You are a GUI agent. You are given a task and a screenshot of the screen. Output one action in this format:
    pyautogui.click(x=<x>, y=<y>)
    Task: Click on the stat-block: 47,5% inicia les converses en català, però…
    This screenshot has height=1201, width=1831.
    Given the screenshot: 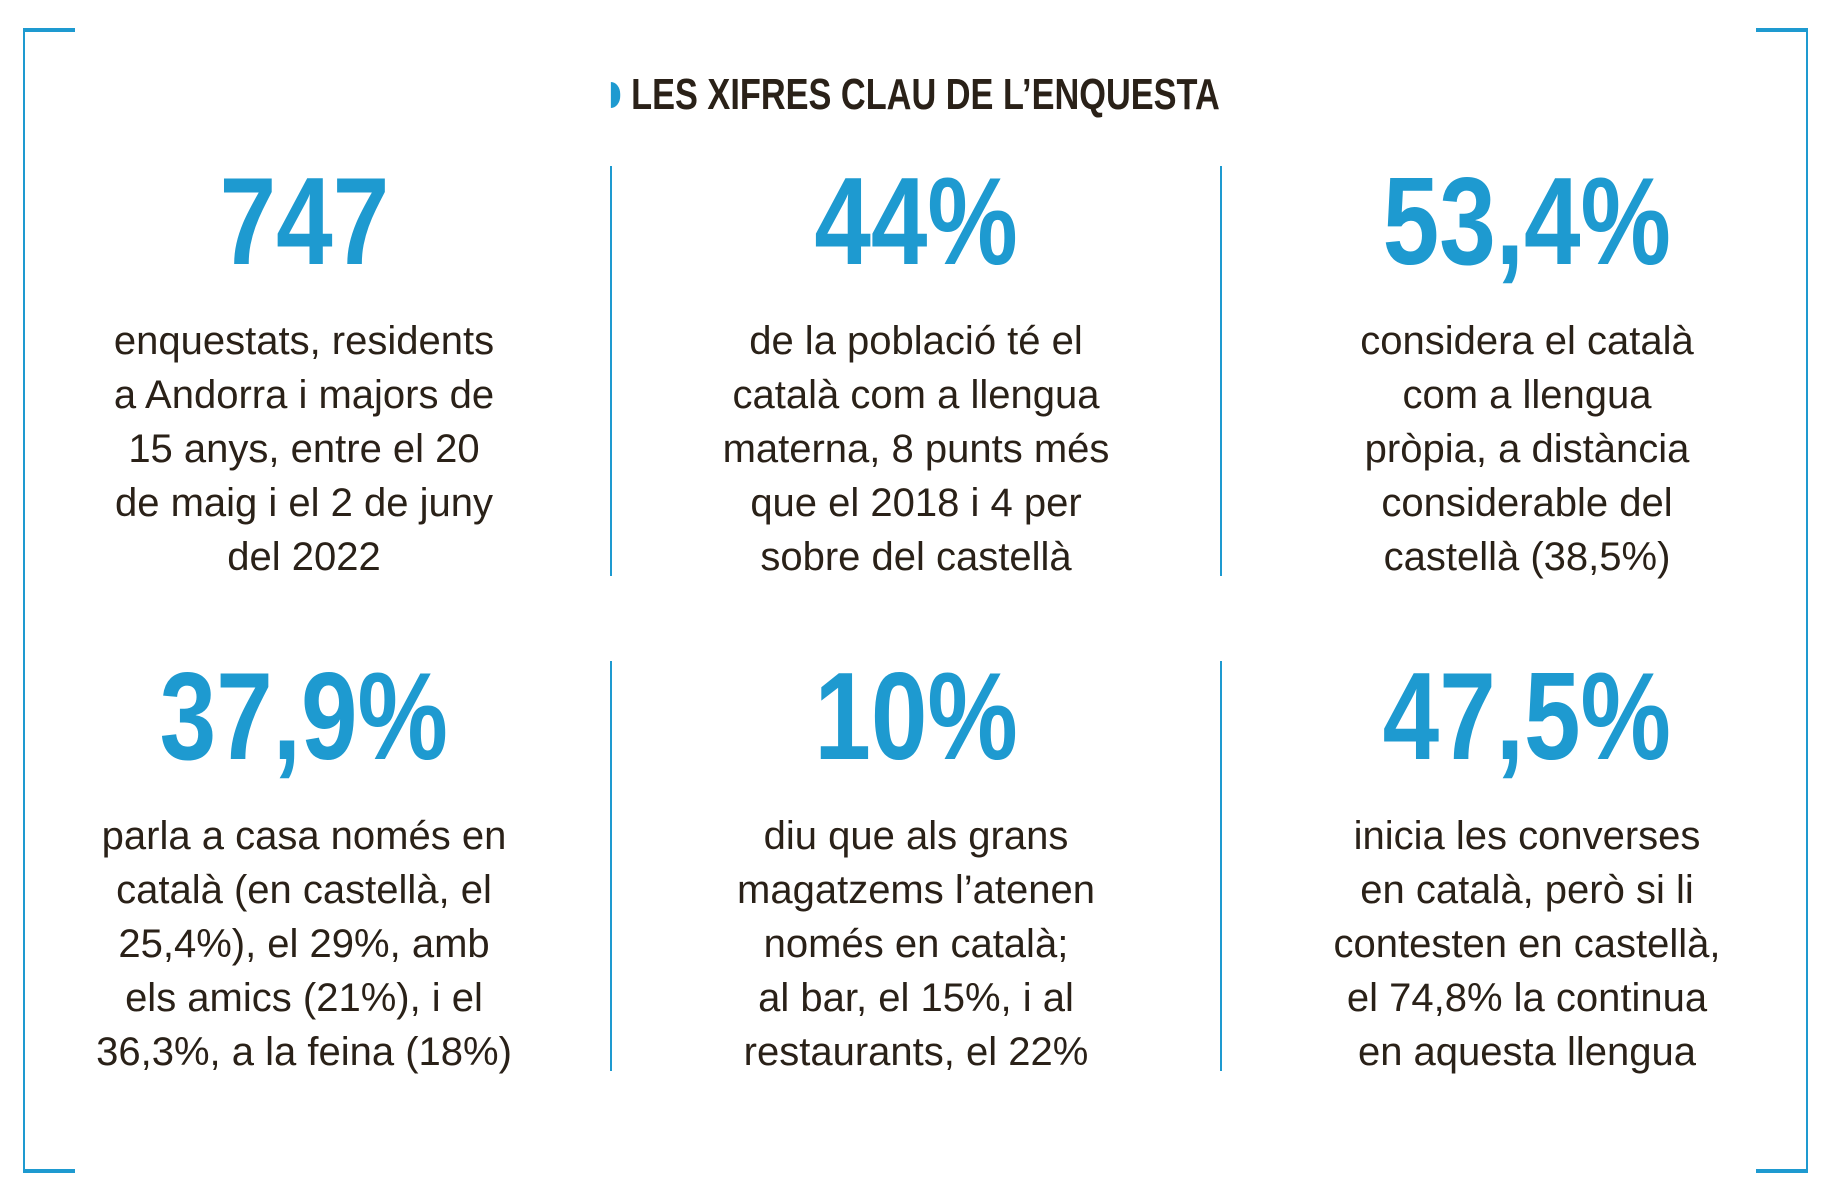 What is the action you would take?
    pyautogui.click(x=1527, y=867)
    